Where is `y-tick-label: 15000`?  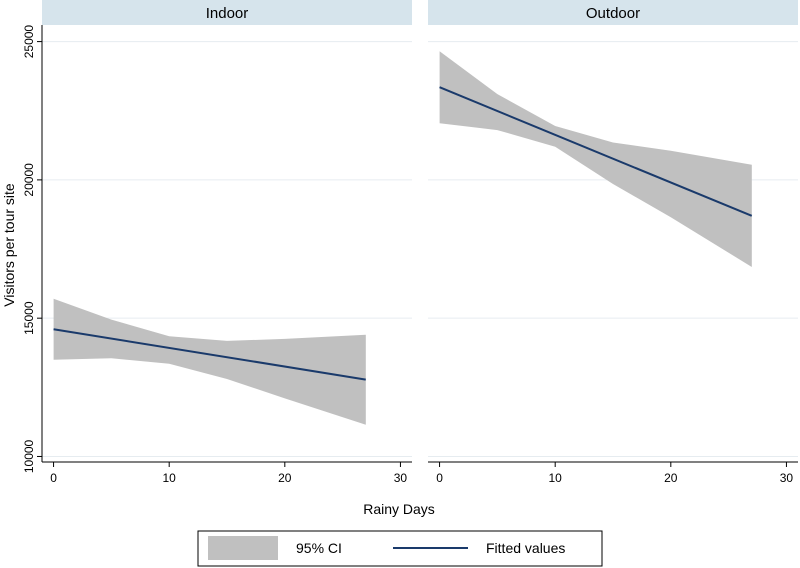 y-tick-label: 15000 is located at coordinates (29, 318).